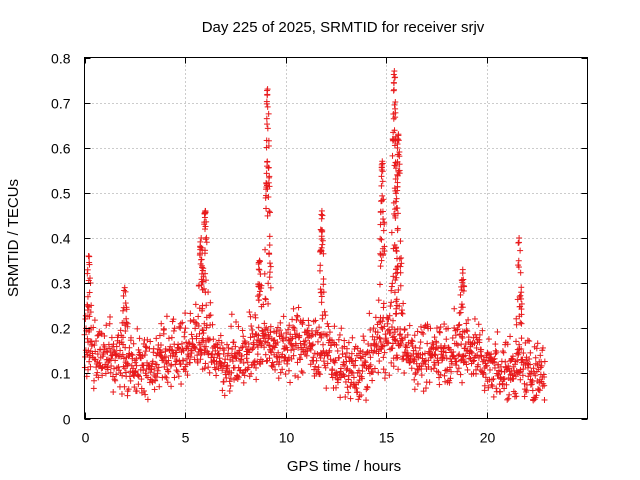 The width and height of the screenshot is (640, 480). What do you see at coordinates (61, 104) in the screenshot?
I see `y-tick-label: 0.7` at bounding box center [61, 104].